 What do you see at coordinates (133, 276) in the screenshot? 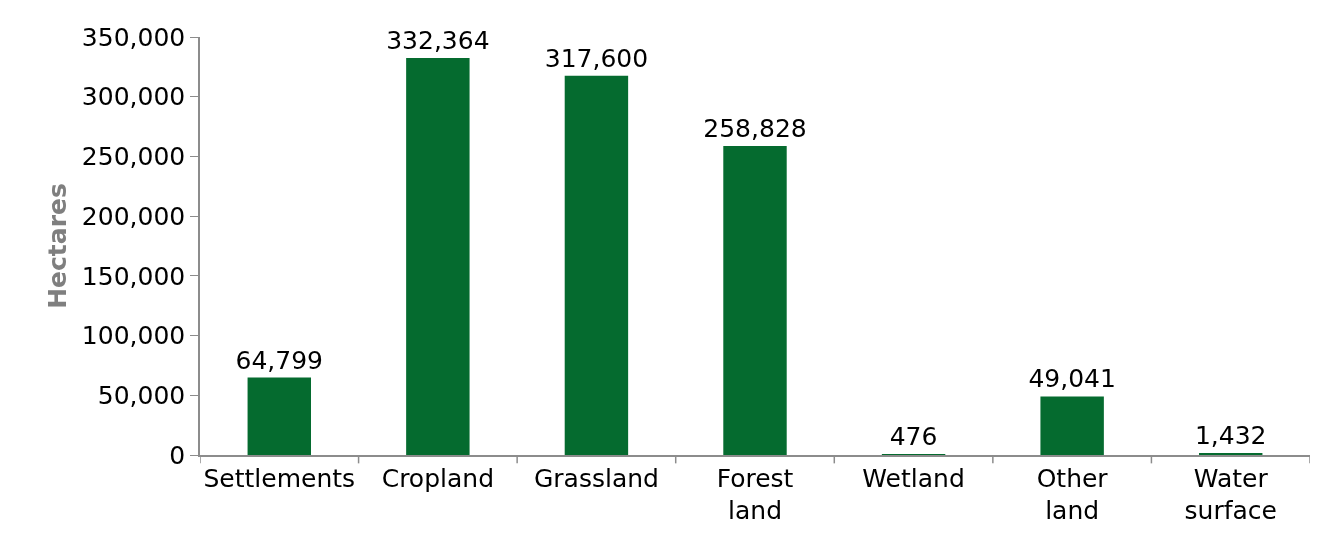
I see `y-tick-label: 150,000` at bounding box center [133, 276].